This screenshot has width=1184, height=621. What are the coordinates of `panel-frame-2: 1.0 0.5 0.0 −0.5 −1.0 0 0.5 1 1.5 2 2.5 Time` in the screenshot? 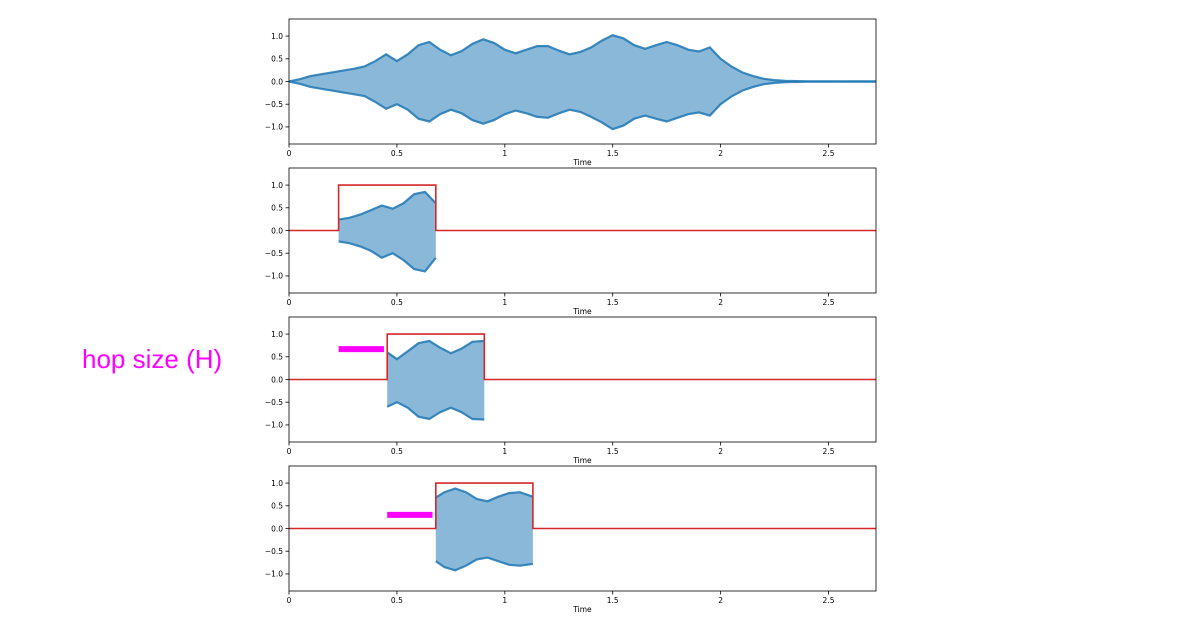 It's located at (571, 390).